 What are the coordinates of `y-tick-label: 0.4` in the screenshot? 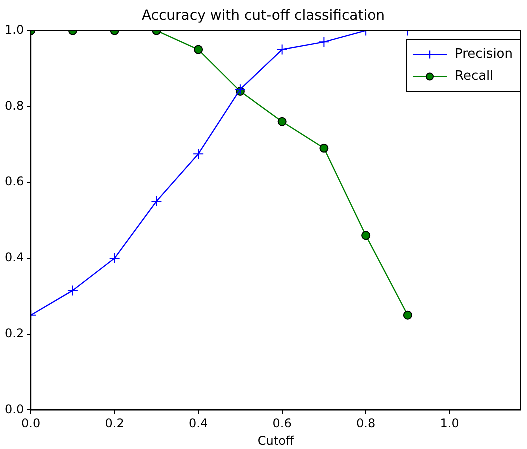 It's located at (14, 257).